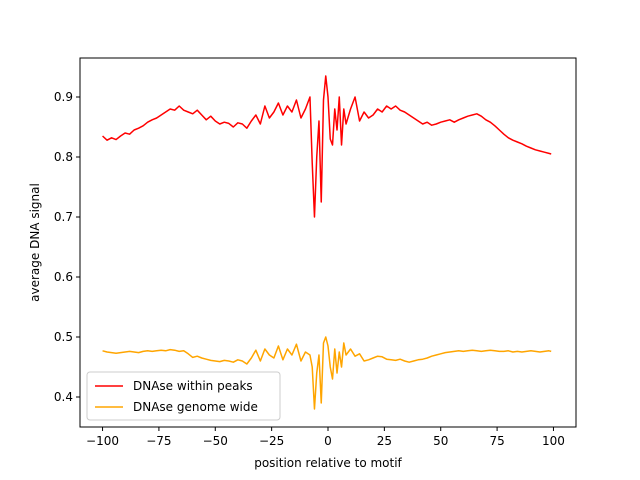  What do you see at coordinates (158, 441) in the screenshot?
I see `x-tick-label: −75` at bounding box center [158, 441].